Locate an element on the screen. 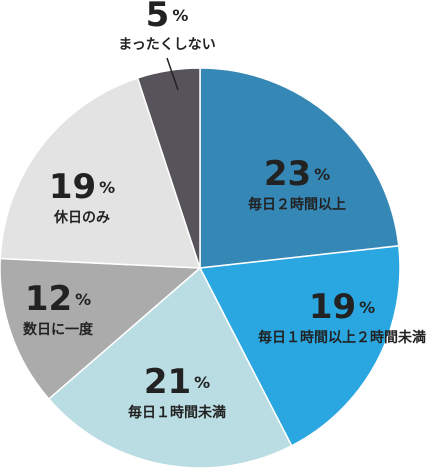  slice-value-label: 12% is located at coordinates (58, 299).